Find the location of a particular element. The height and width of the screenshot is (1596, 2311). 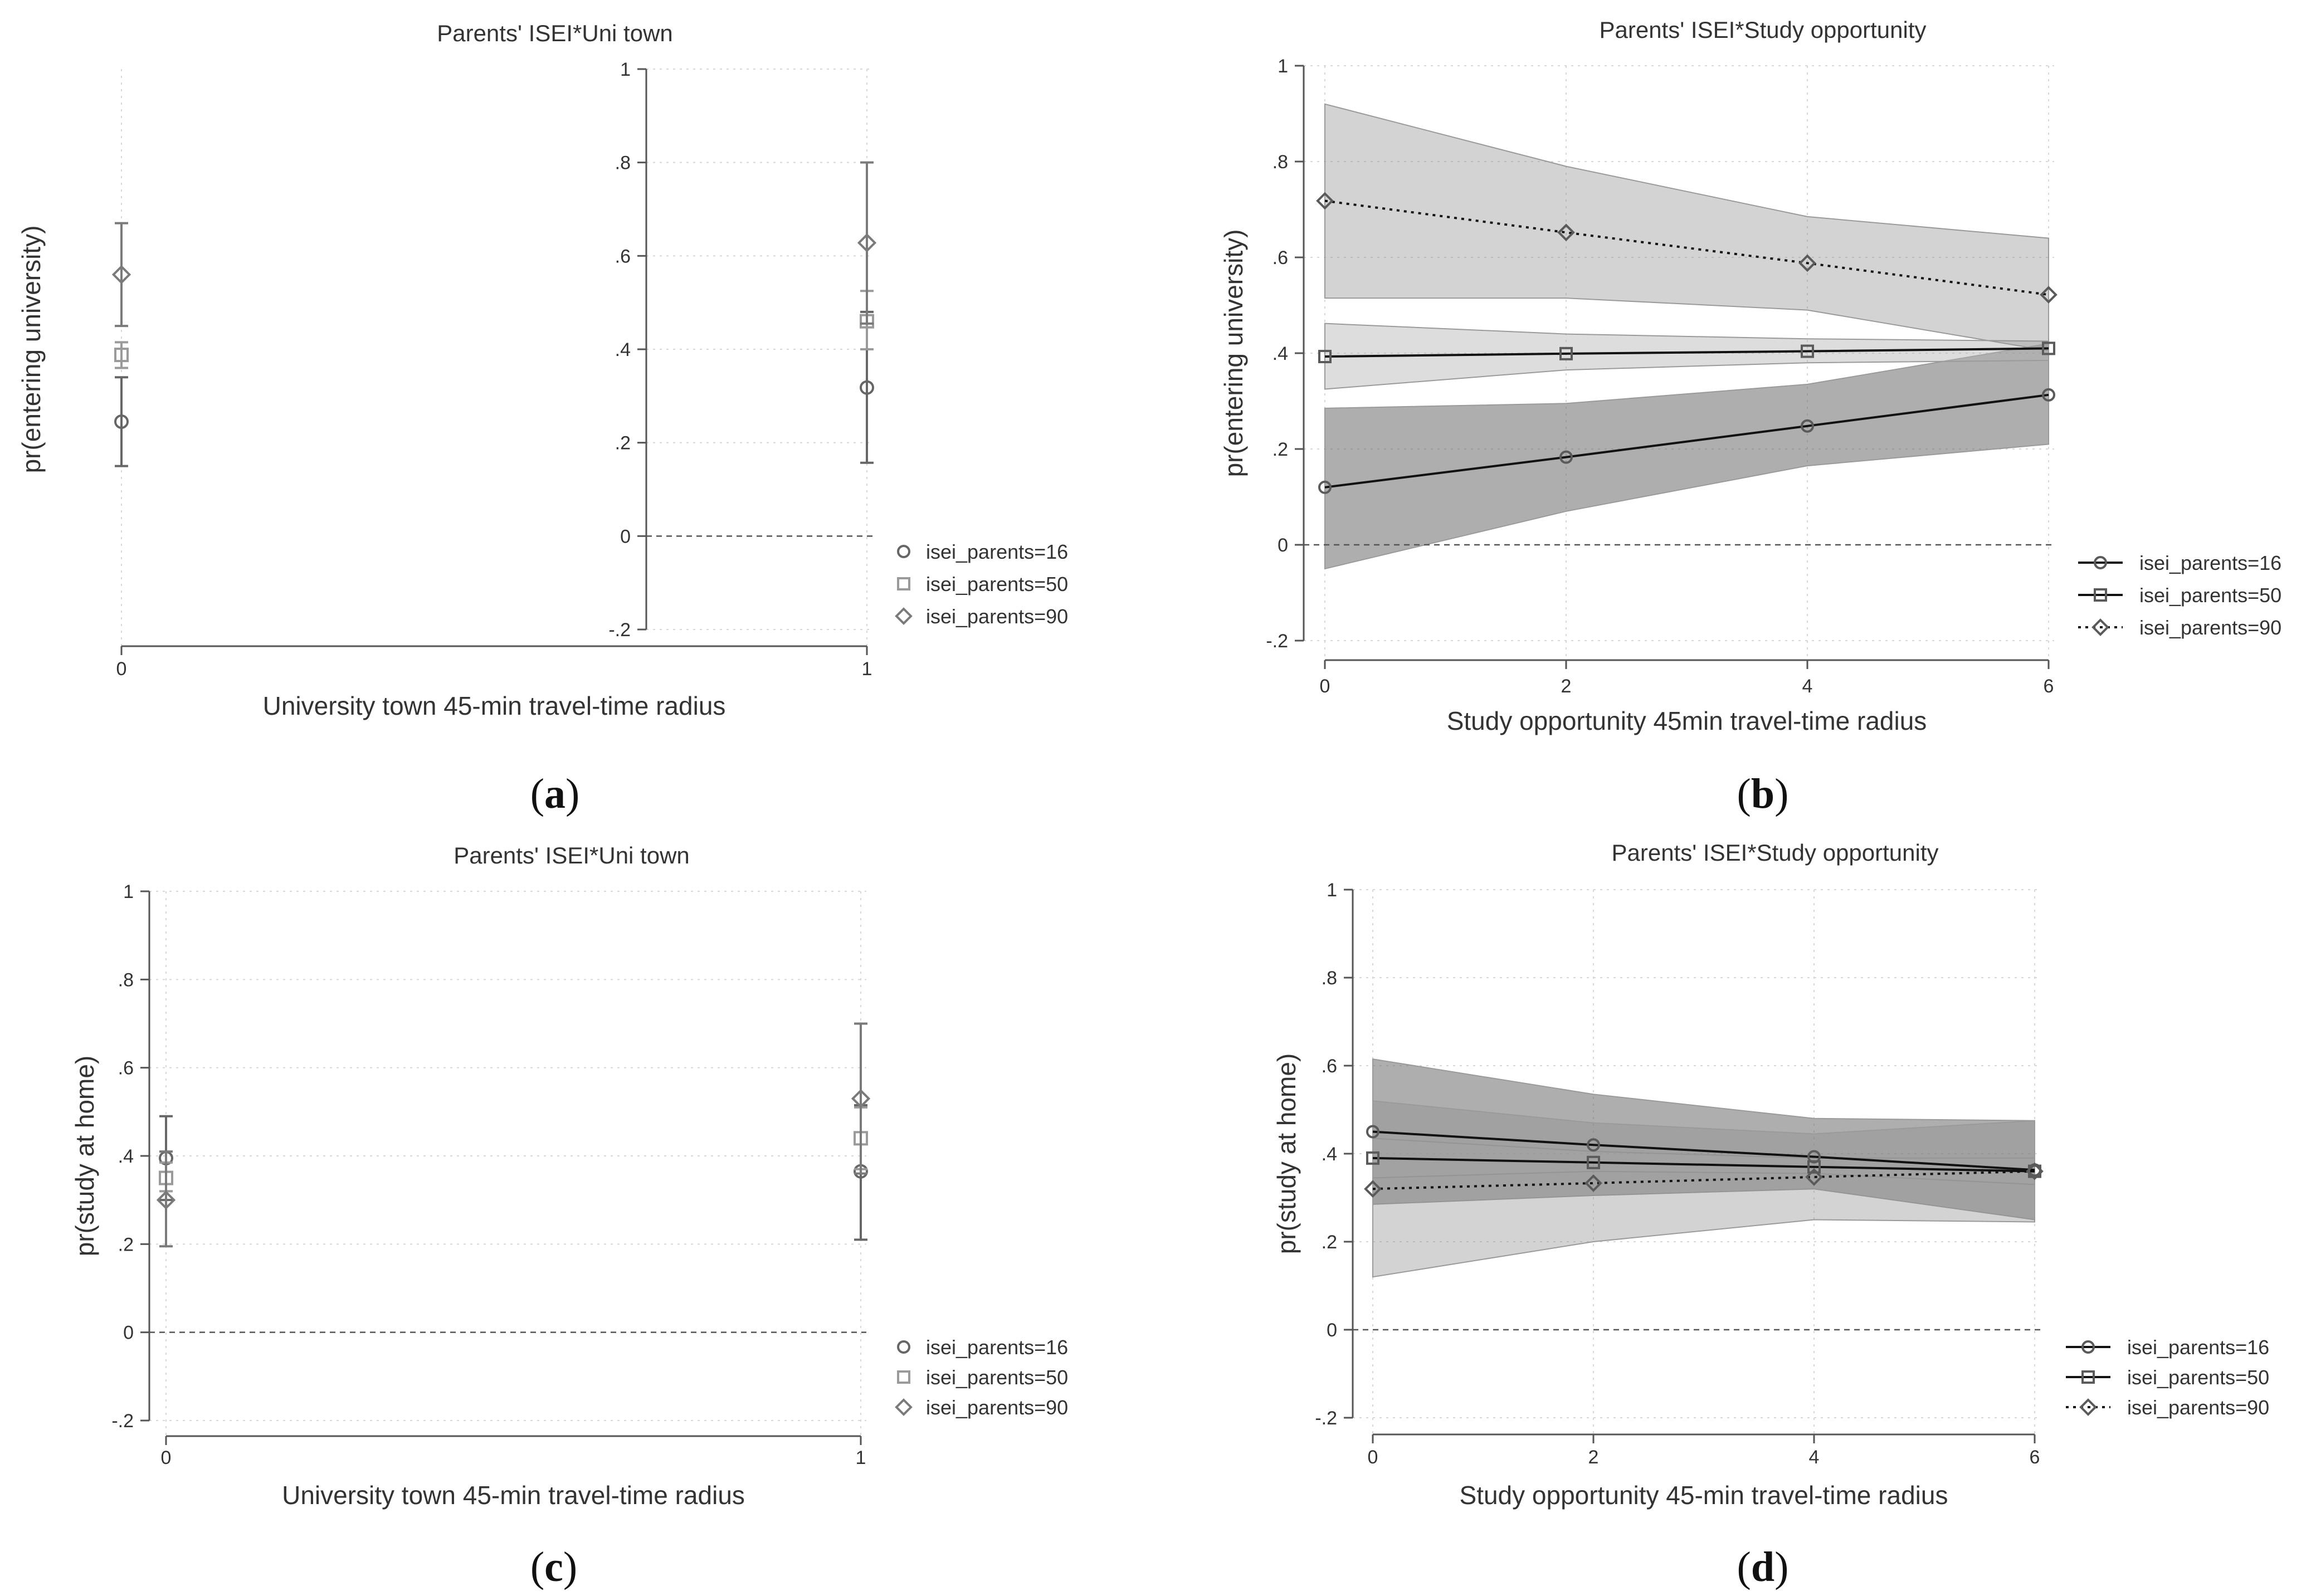

panel-label: (d) is located at coordinates (1763, 1567).